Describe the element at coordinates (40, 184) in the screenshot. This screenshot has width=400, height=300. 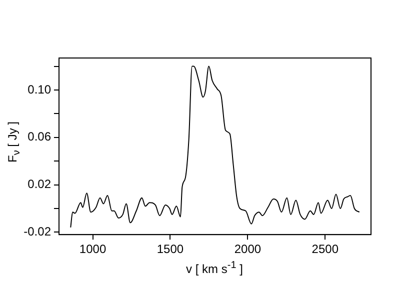
I see `y-tick-label: 0.02` at that location.